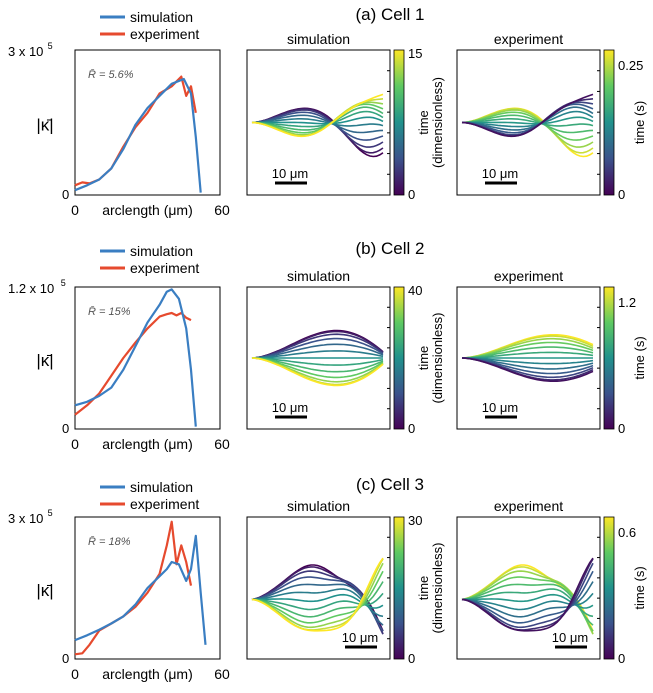  What do you see at coordinates (630, 65) in the screenshot?
I see `colorbar-max-tick: 0.25` at bounding box center [630, 65].